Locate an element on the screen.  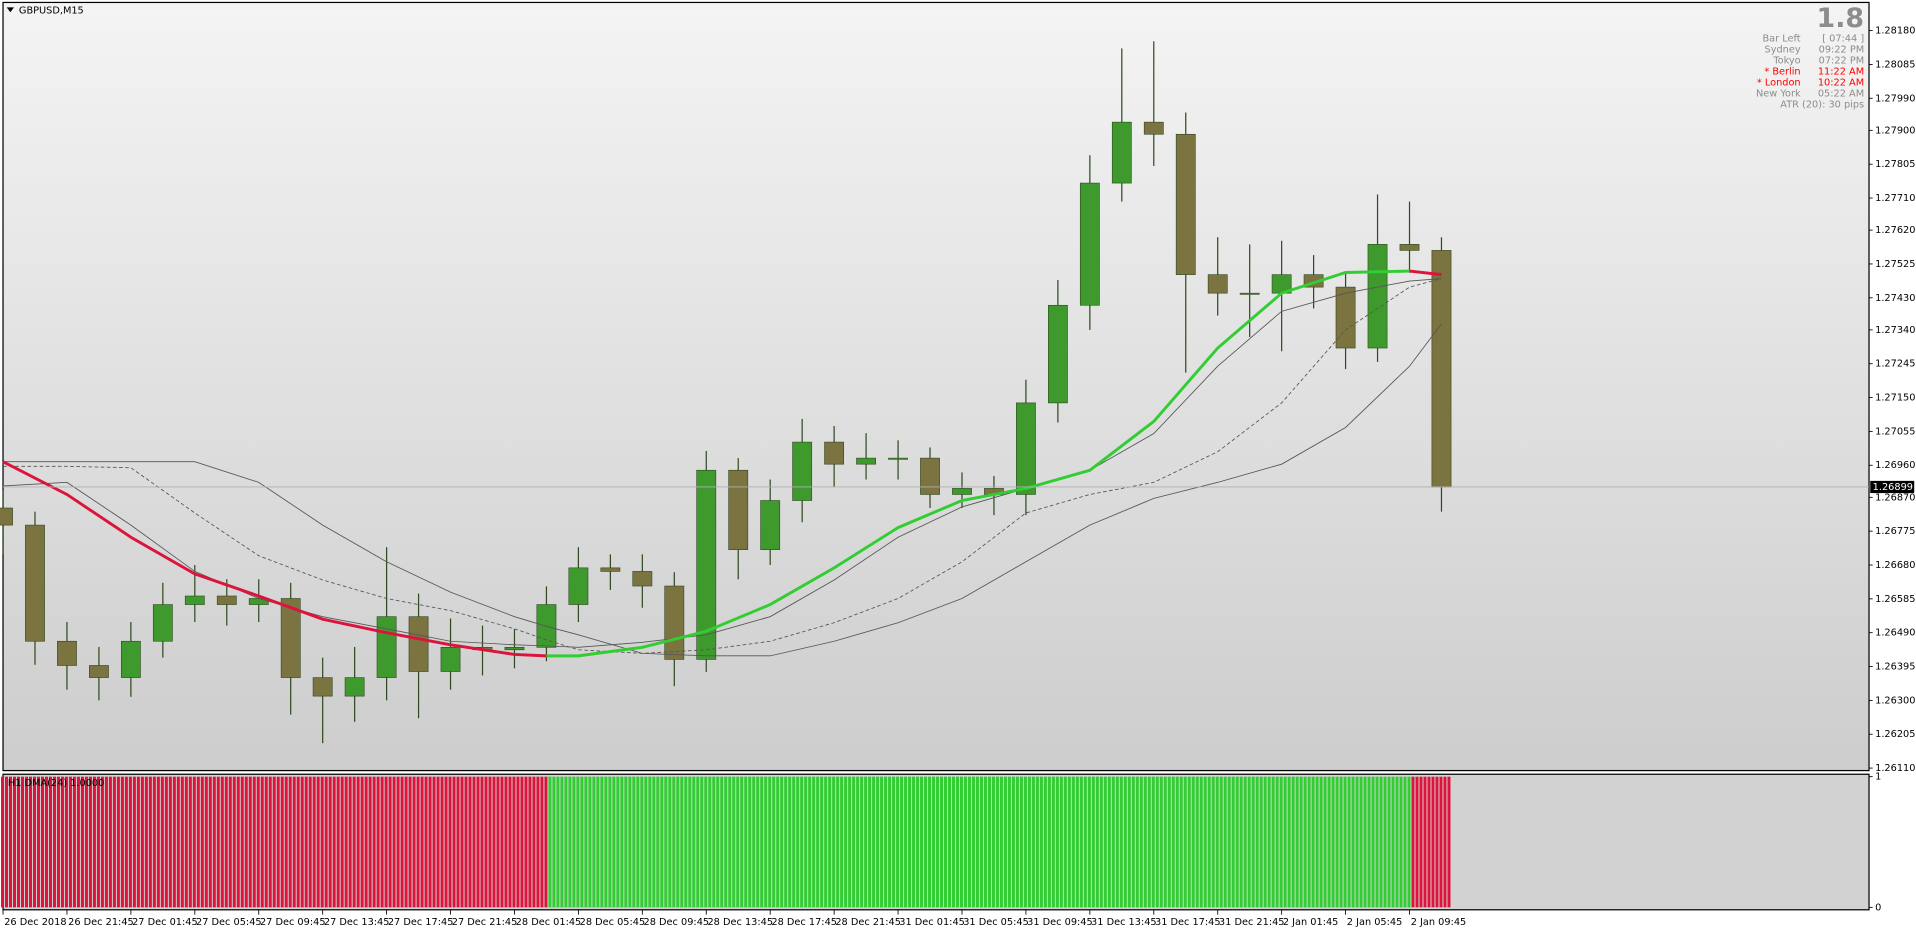
x-tick-label: 27 Dec 05:45 is located at coordinates (229, 922).